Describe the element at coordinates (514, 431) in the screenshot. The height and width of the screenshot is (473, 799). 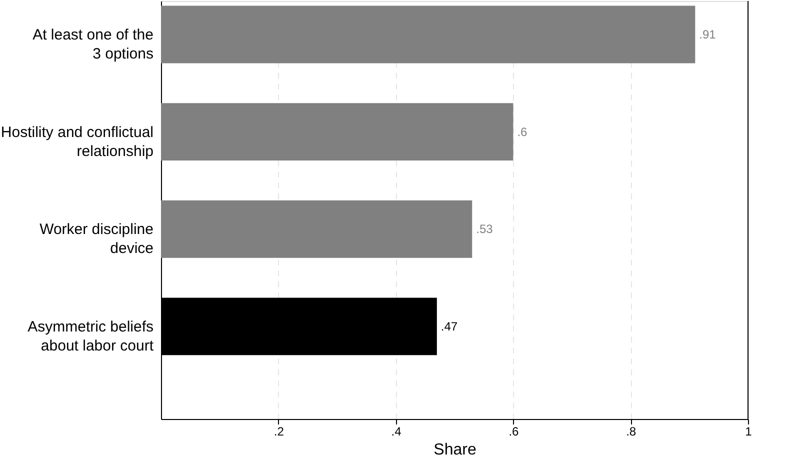
I see `x-tick-label: .6` at that location.